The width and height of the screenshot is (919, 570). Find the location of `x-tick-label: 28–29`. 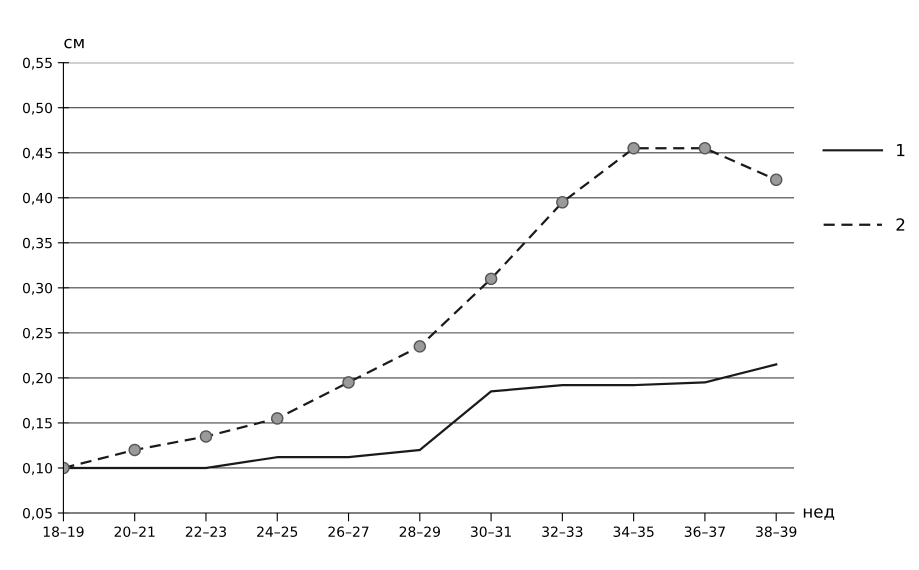

x-tick-label: 28–29 is located at coordinates (420, 531).